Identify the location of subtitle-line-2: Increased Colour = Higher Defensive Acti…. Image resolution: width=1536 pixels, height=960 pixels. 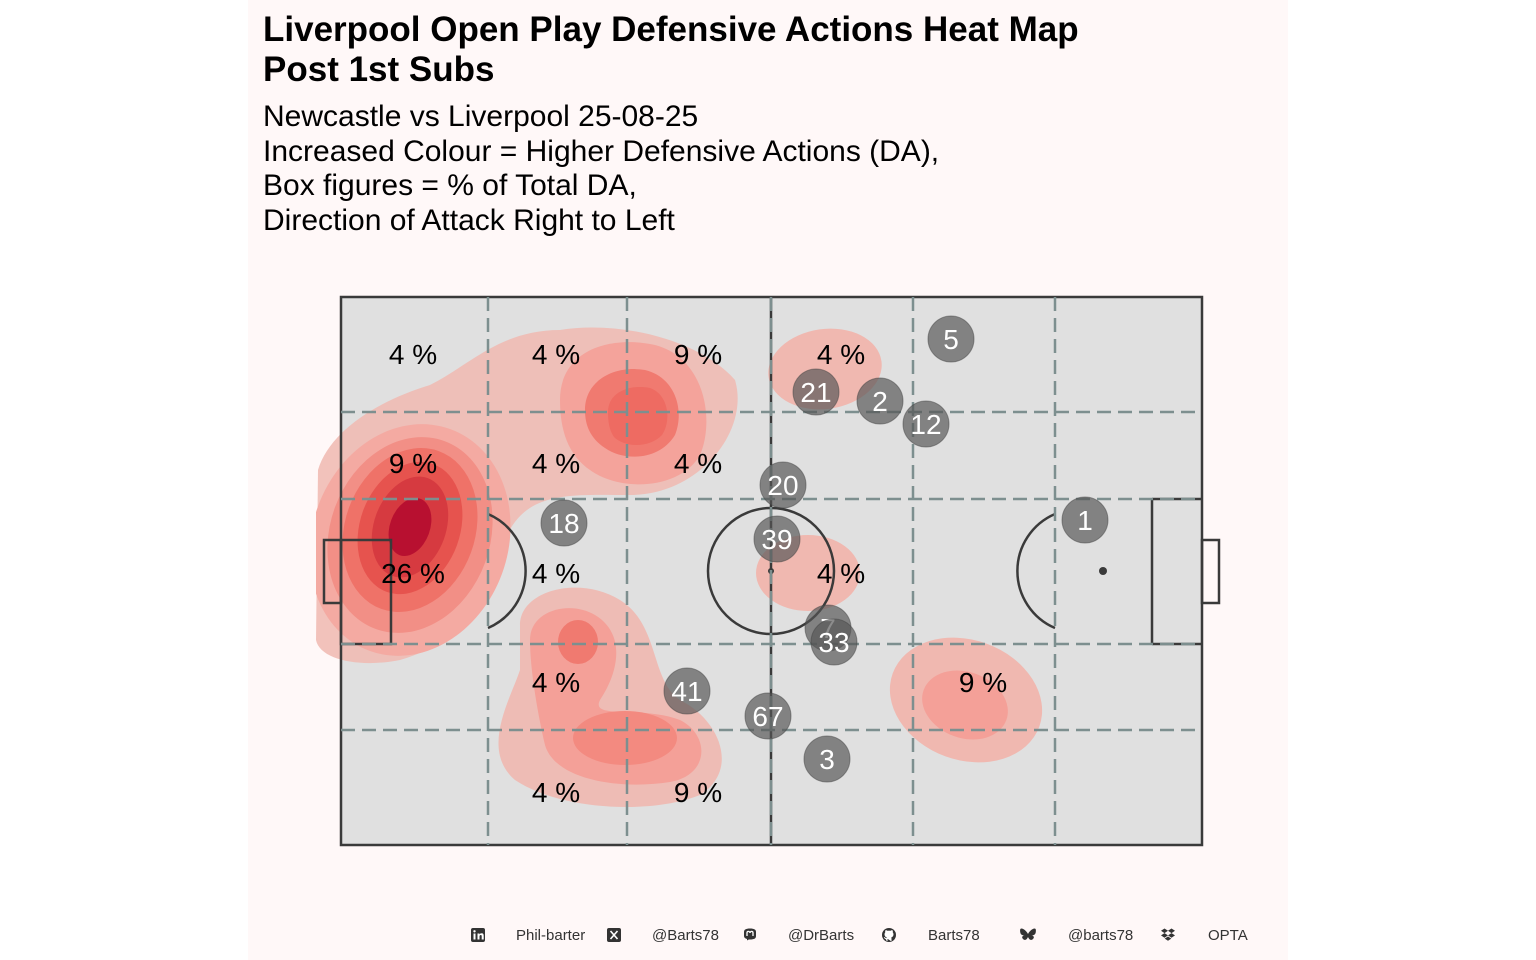
(601, 151).